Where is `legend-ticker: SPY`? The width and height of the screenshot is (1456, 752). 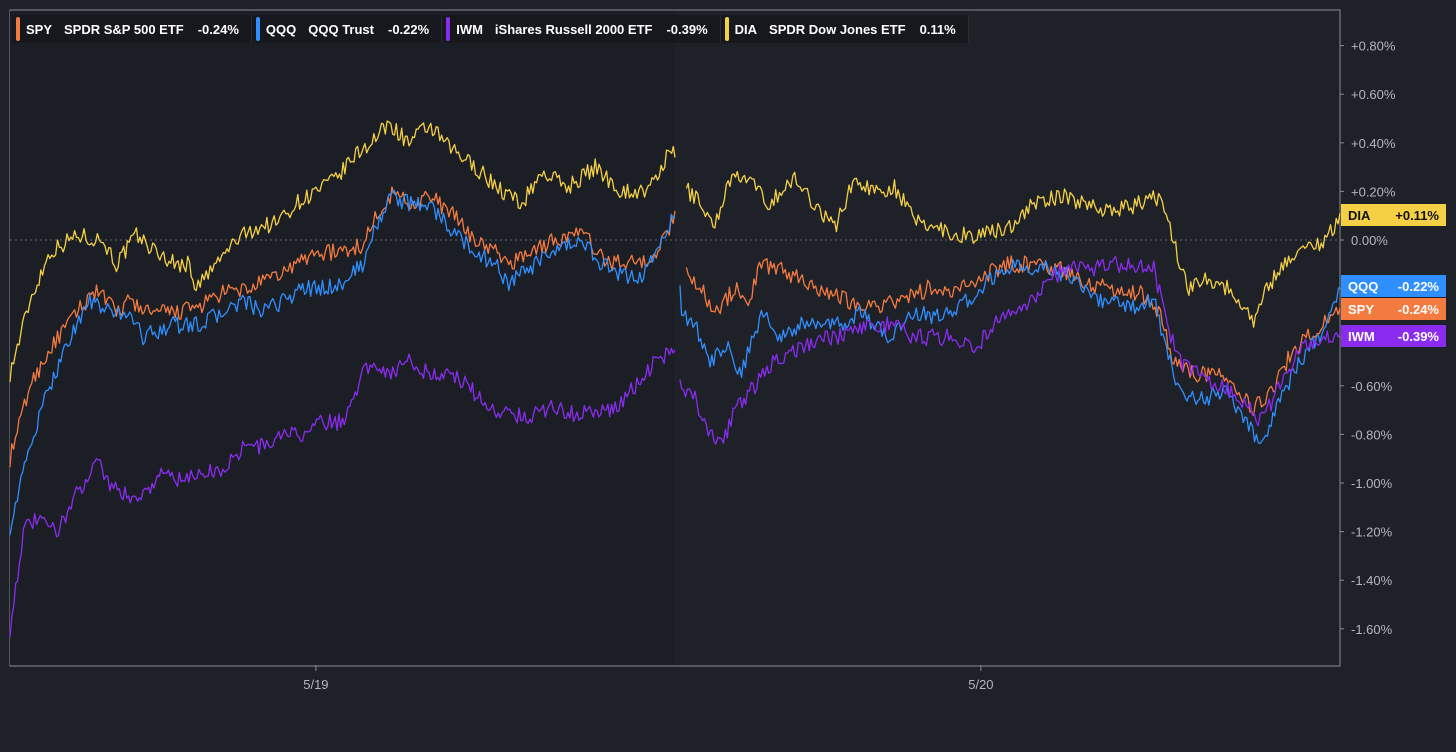
legend-ticker: SPY is located at coordinates (39, 29).